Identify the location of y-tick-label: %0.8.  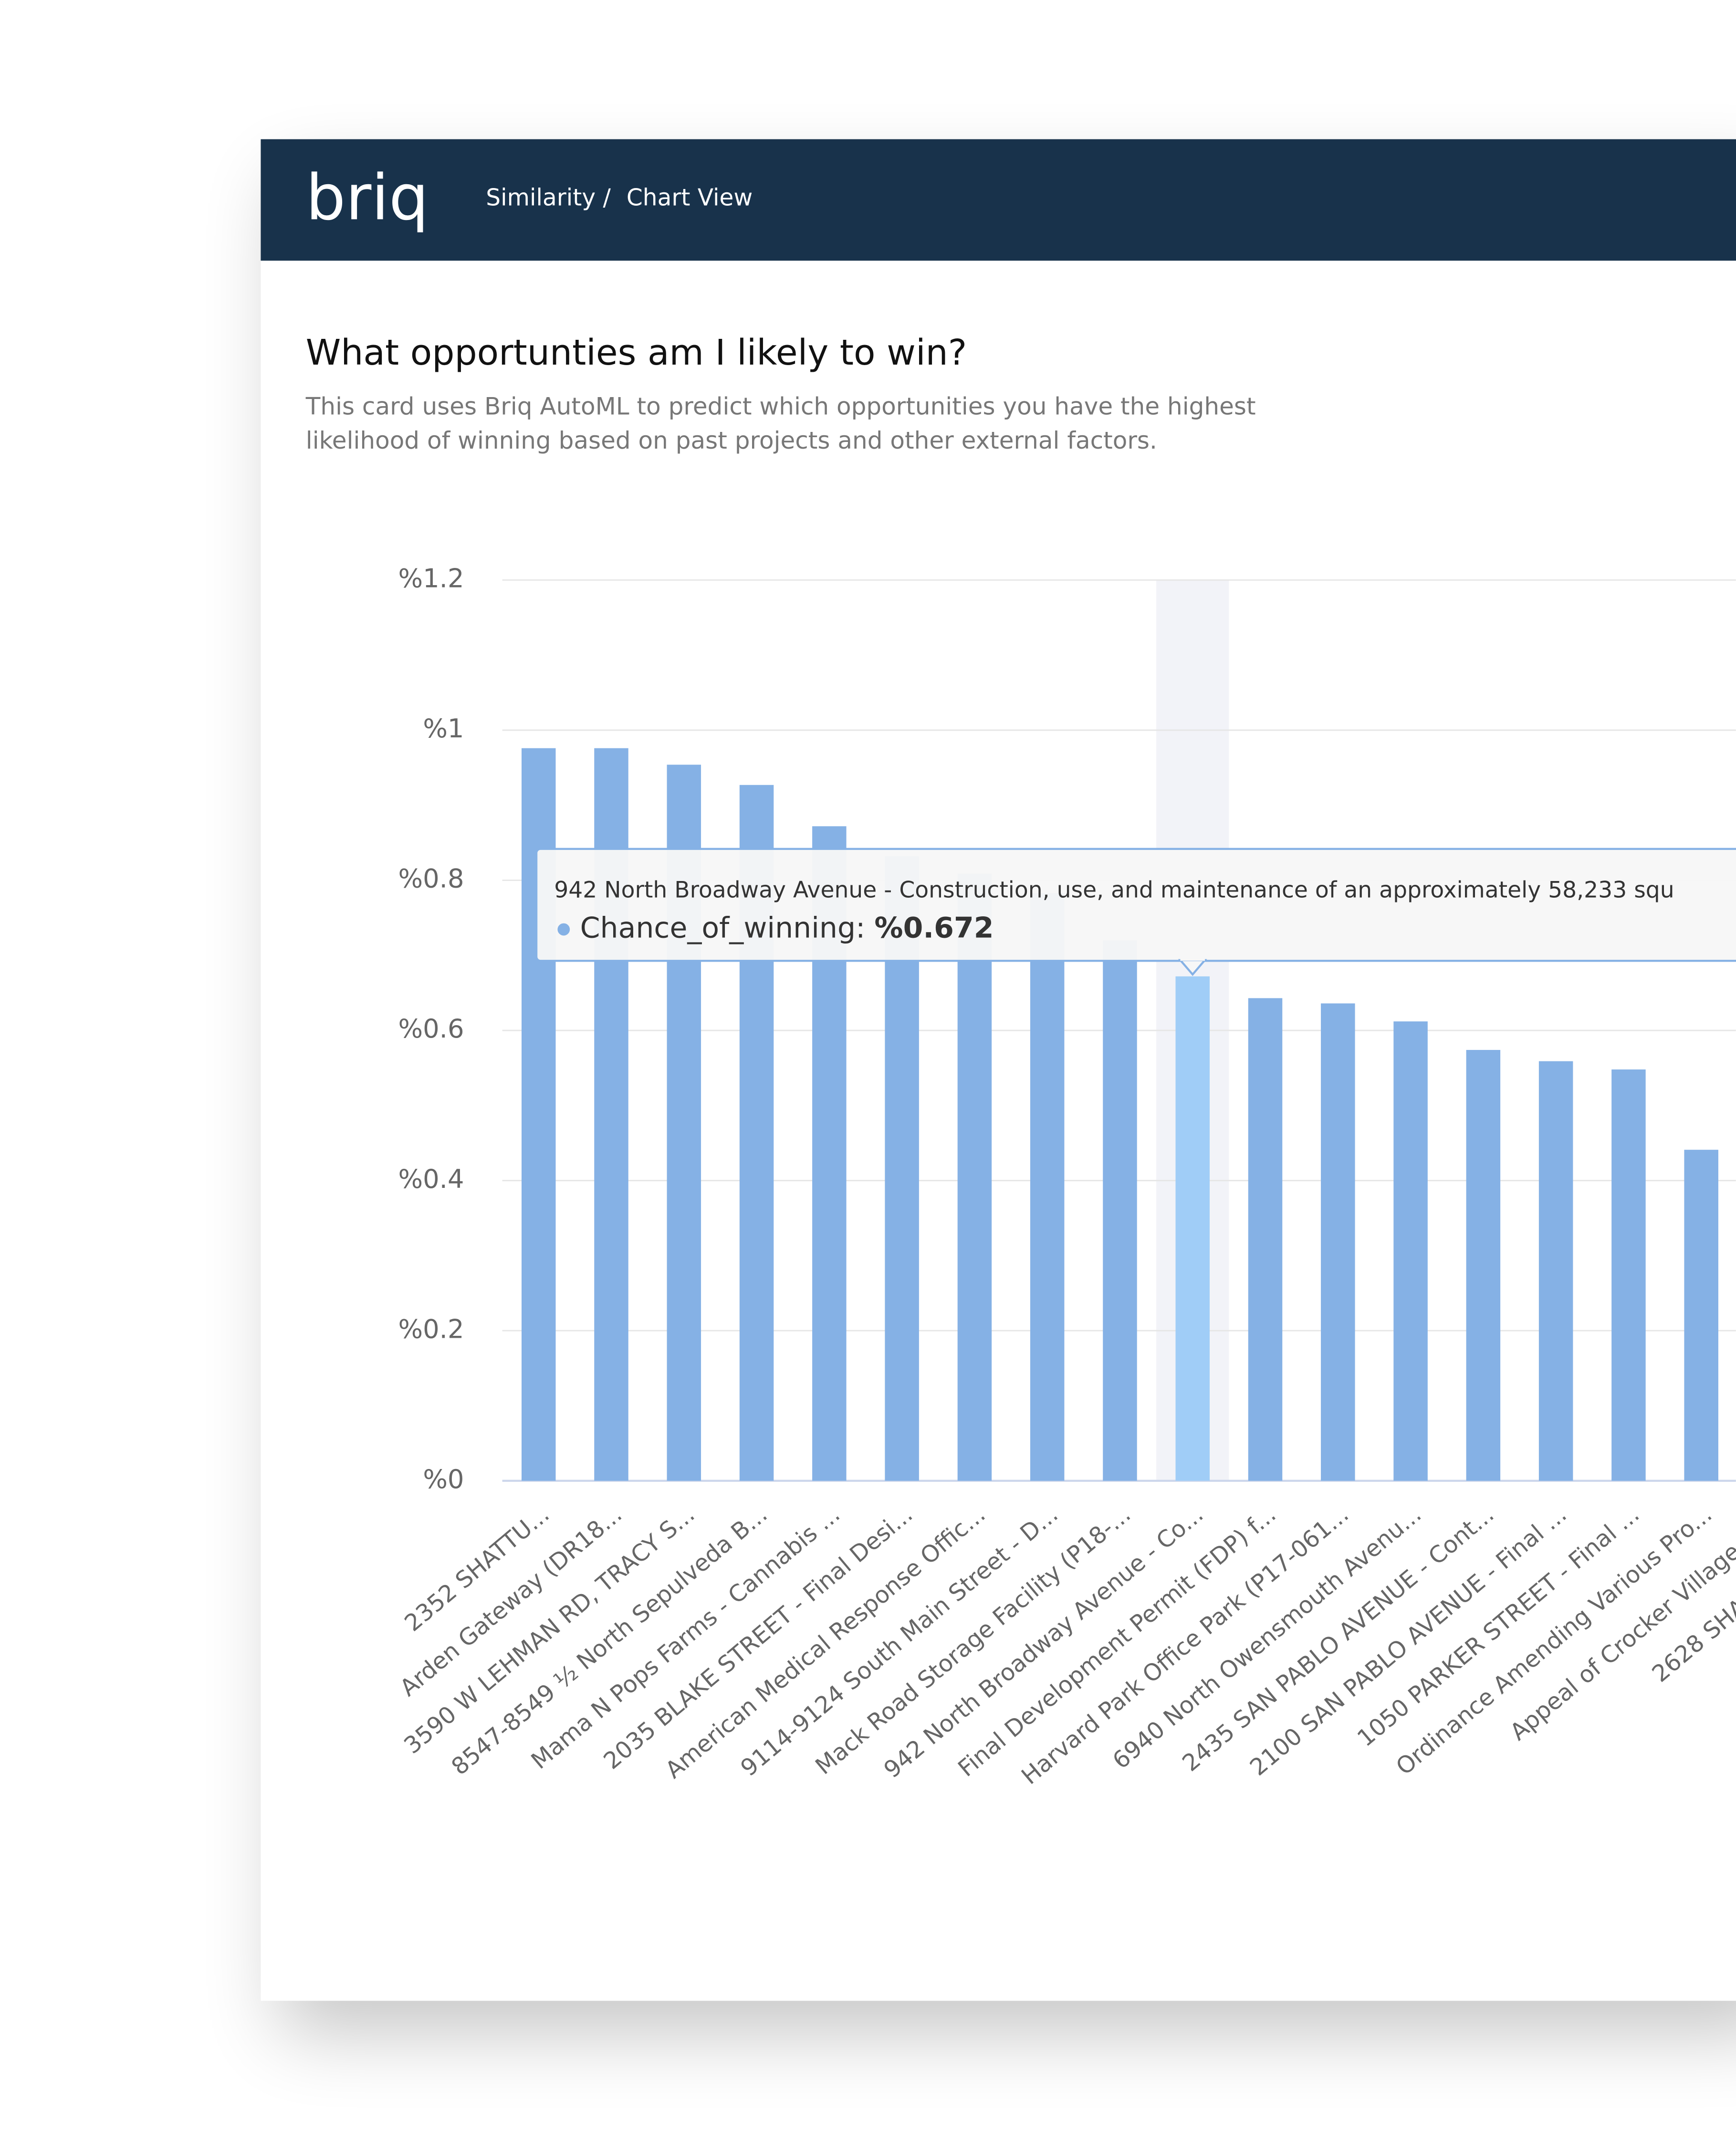
(431, 879).